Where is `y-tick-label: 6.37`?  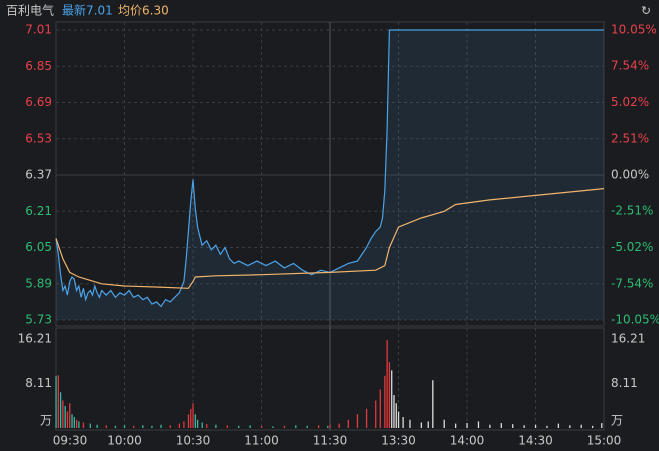
y-tick-label: 6.37 is located at coordinates (38, 175).